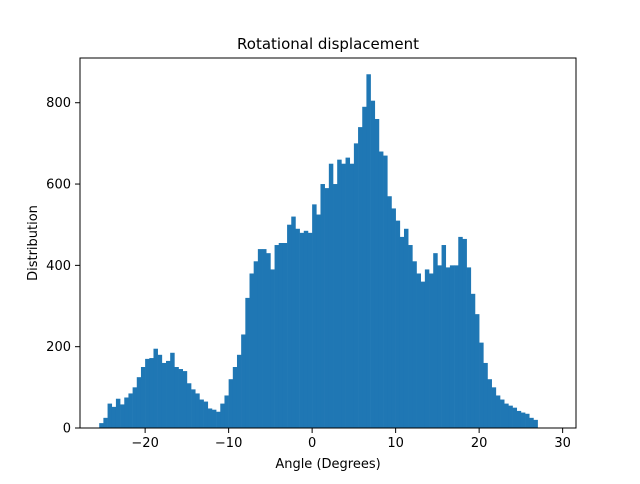 The height and width of the screenshot is (484, 640). I want to click on x-axis-ticks: −20 −10 0 10 20 30, so click(351, 439).